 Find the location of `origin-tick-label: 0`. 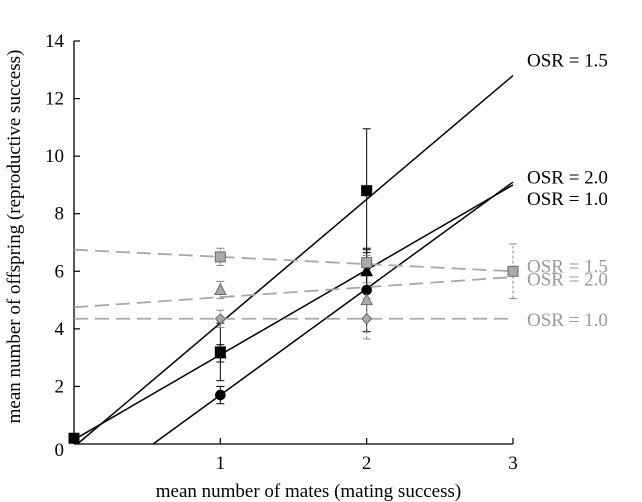

origin-tick-label: 0 is located at coordinates (60, 450).